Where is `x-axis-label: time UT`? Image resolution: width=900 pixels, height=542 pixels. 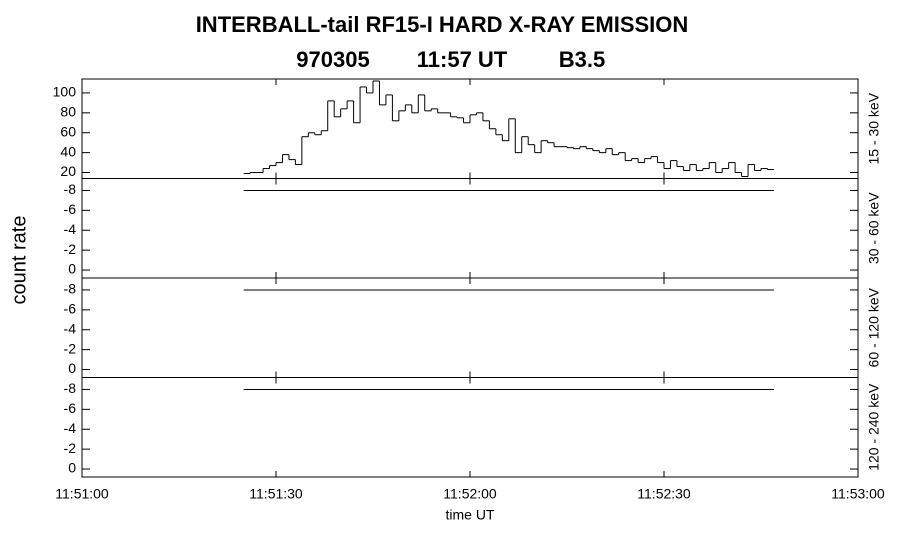
x-axis-label: time UT is located at coordinates (470, 515).